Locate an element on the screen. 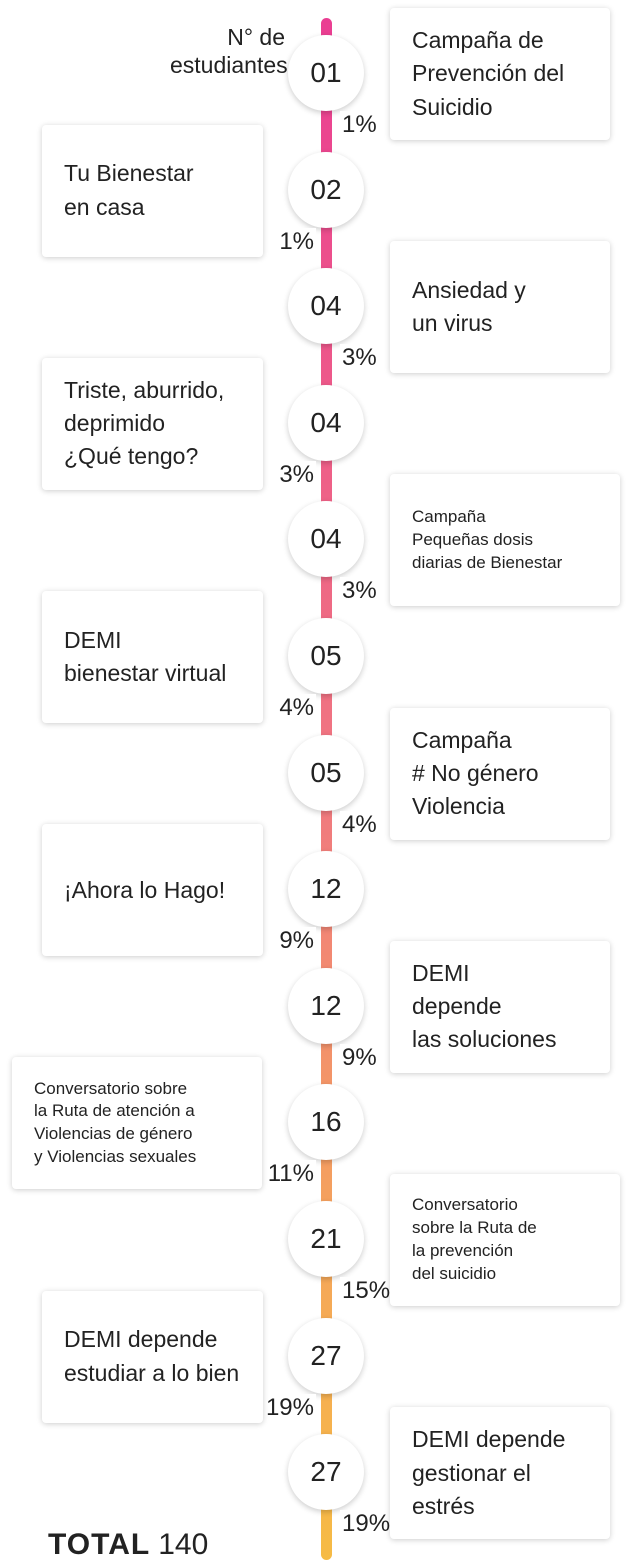 This screenshot has width=640, height=1562. card-line: Ansiedad y is located at coordinates (469, 289).